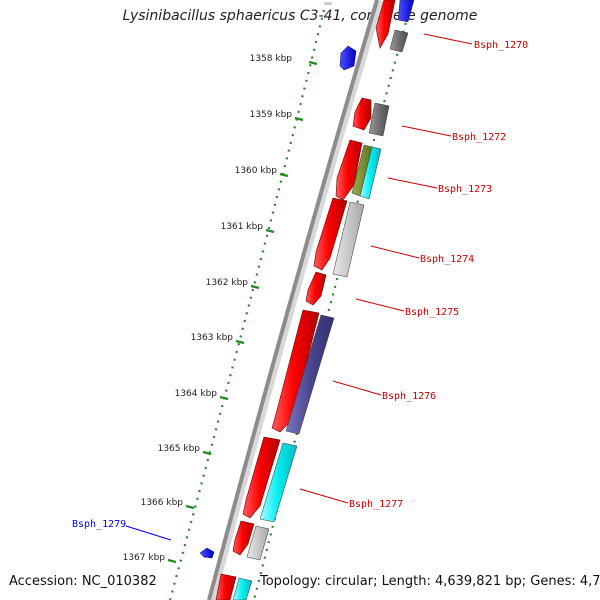 The height and width of the screenshot is (600, 600). I want to click on ruler-tick-label: 1365 kbp, so click(179, 449).